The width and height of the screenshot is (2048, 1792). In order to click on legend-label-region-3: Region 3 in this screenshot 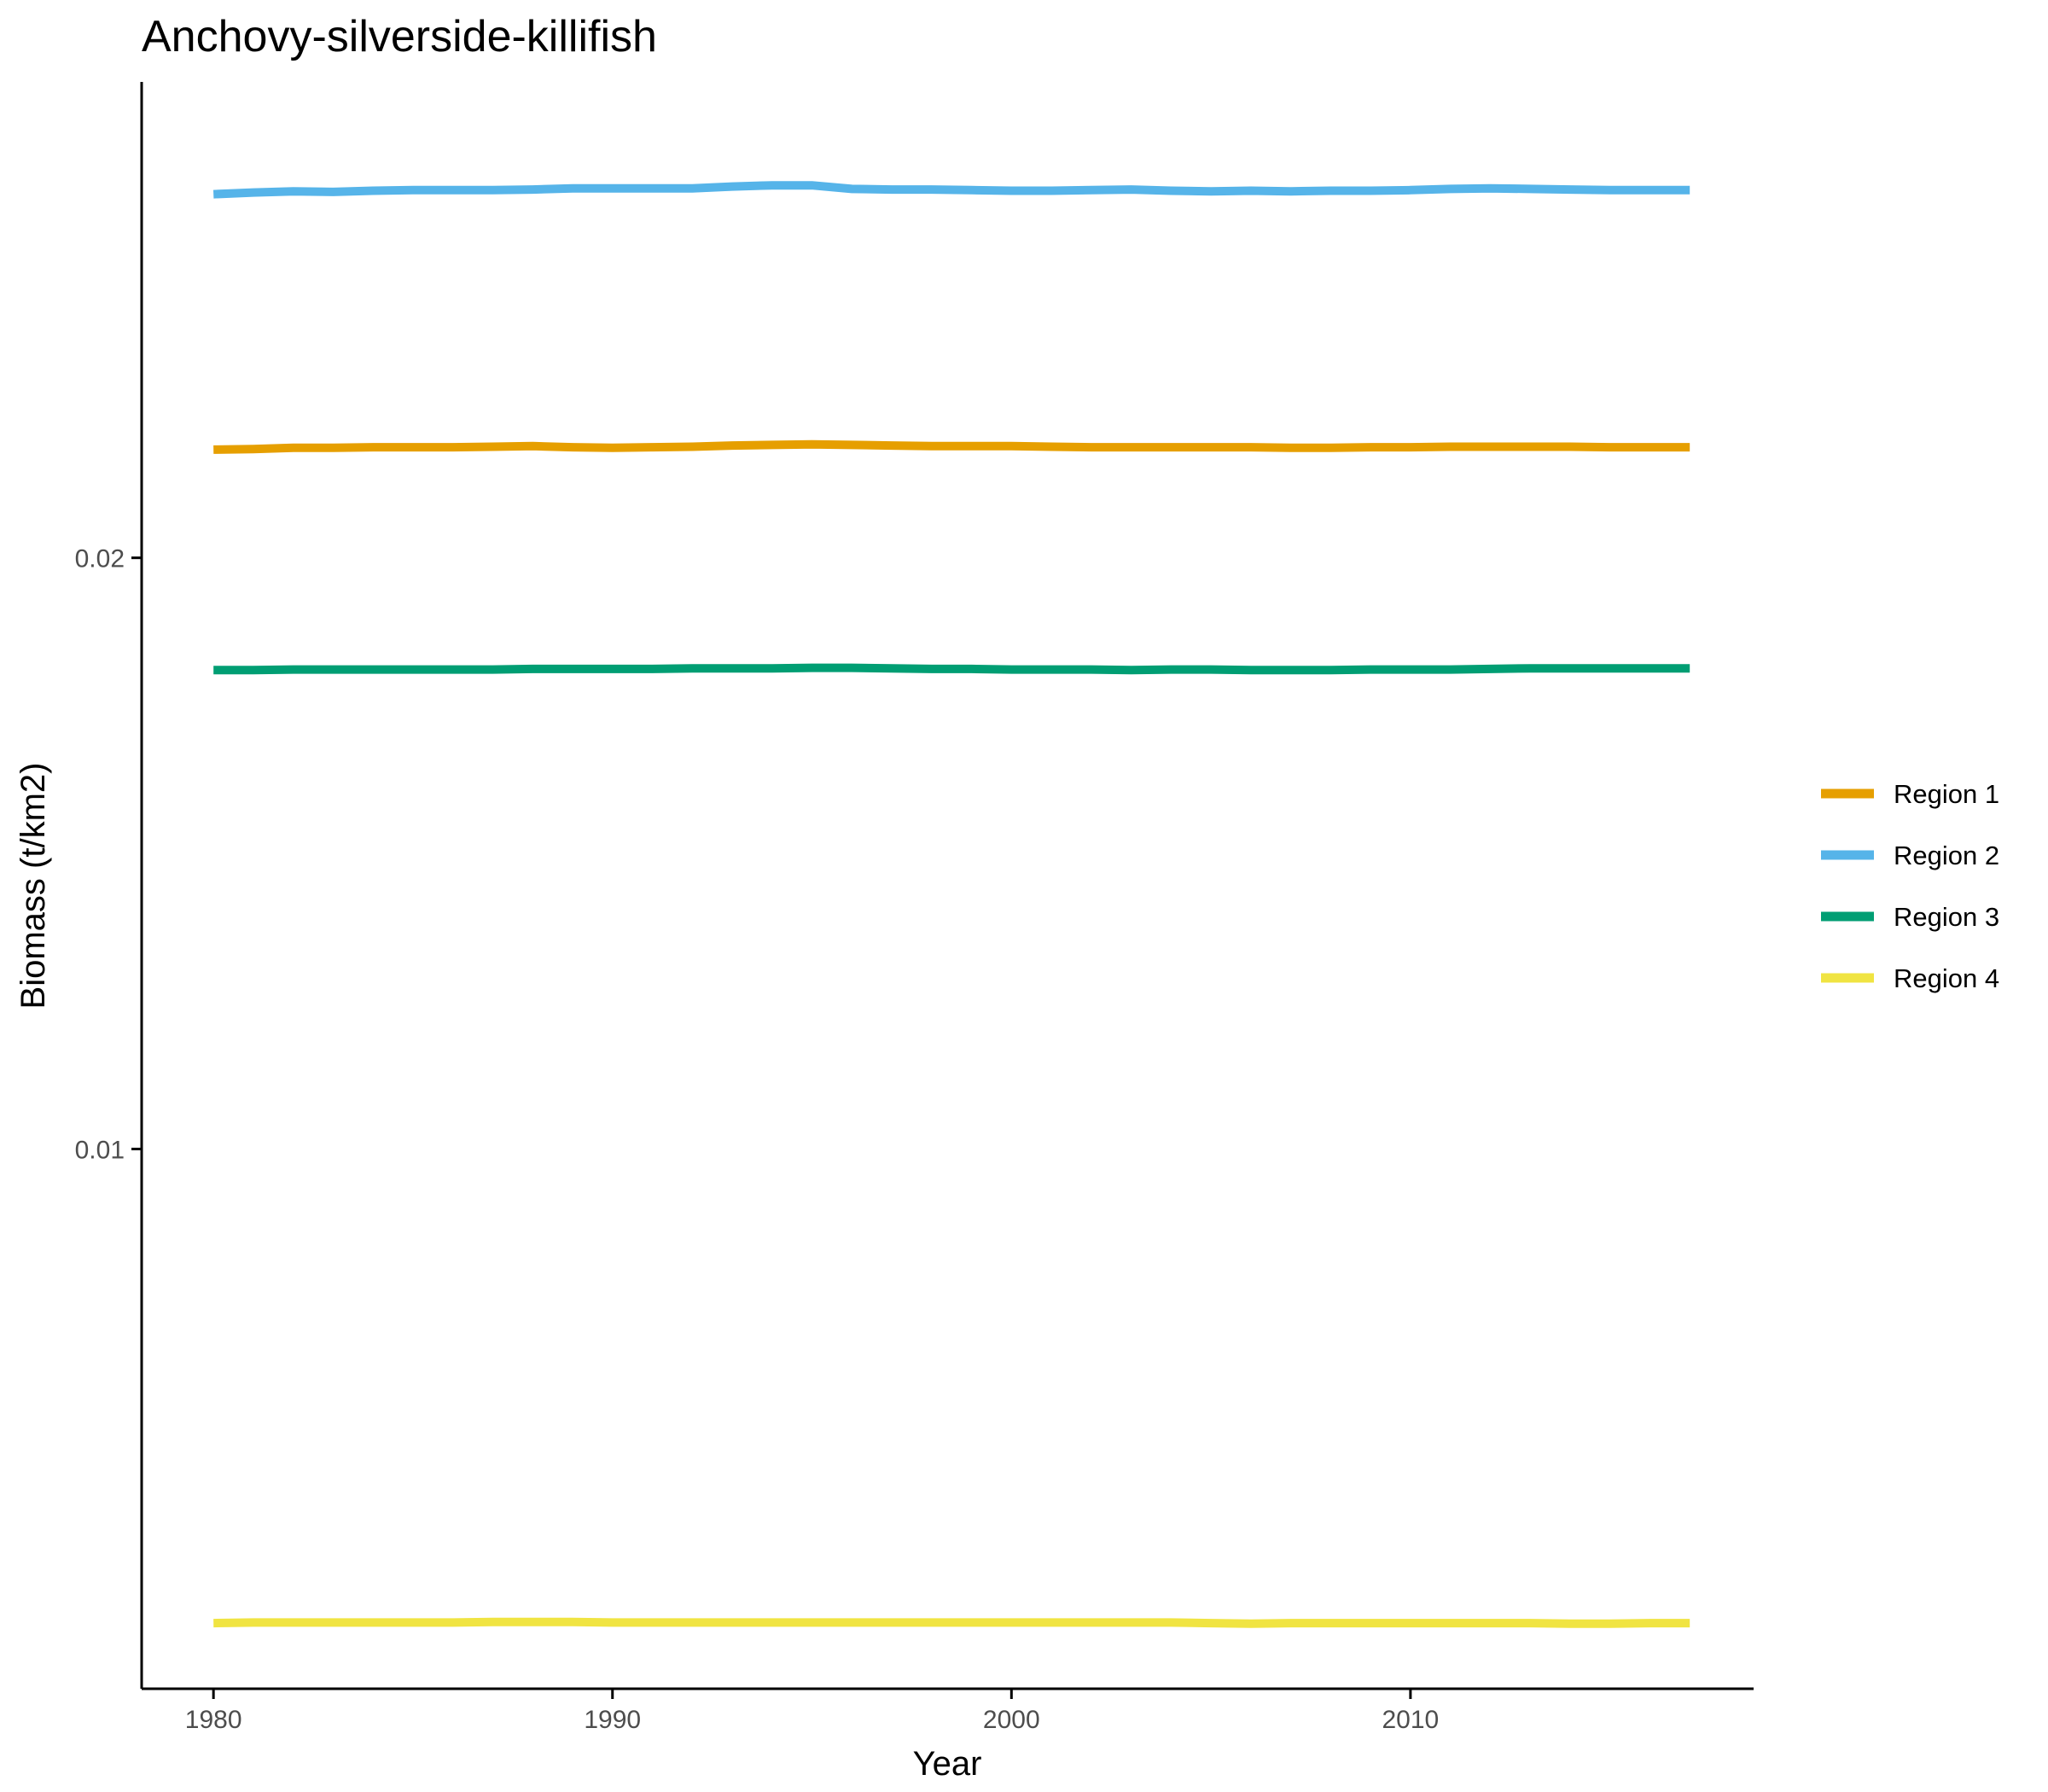, I will do `click(1947, 917)`.